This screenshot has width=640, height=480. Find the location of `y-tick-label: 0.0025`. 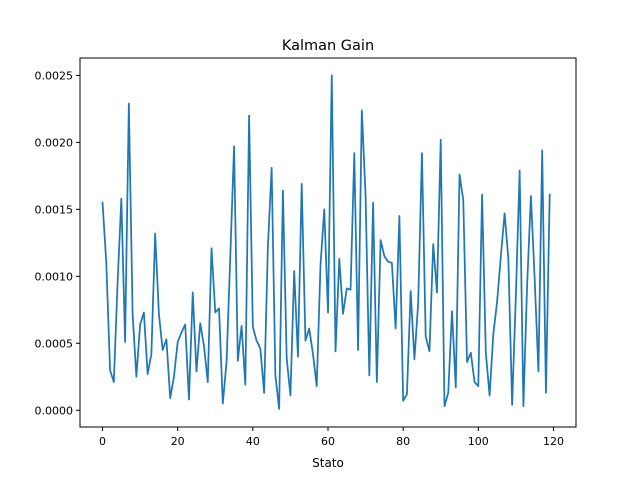

y-tick-label: 0.0025 is located at coordinates (54, 75).